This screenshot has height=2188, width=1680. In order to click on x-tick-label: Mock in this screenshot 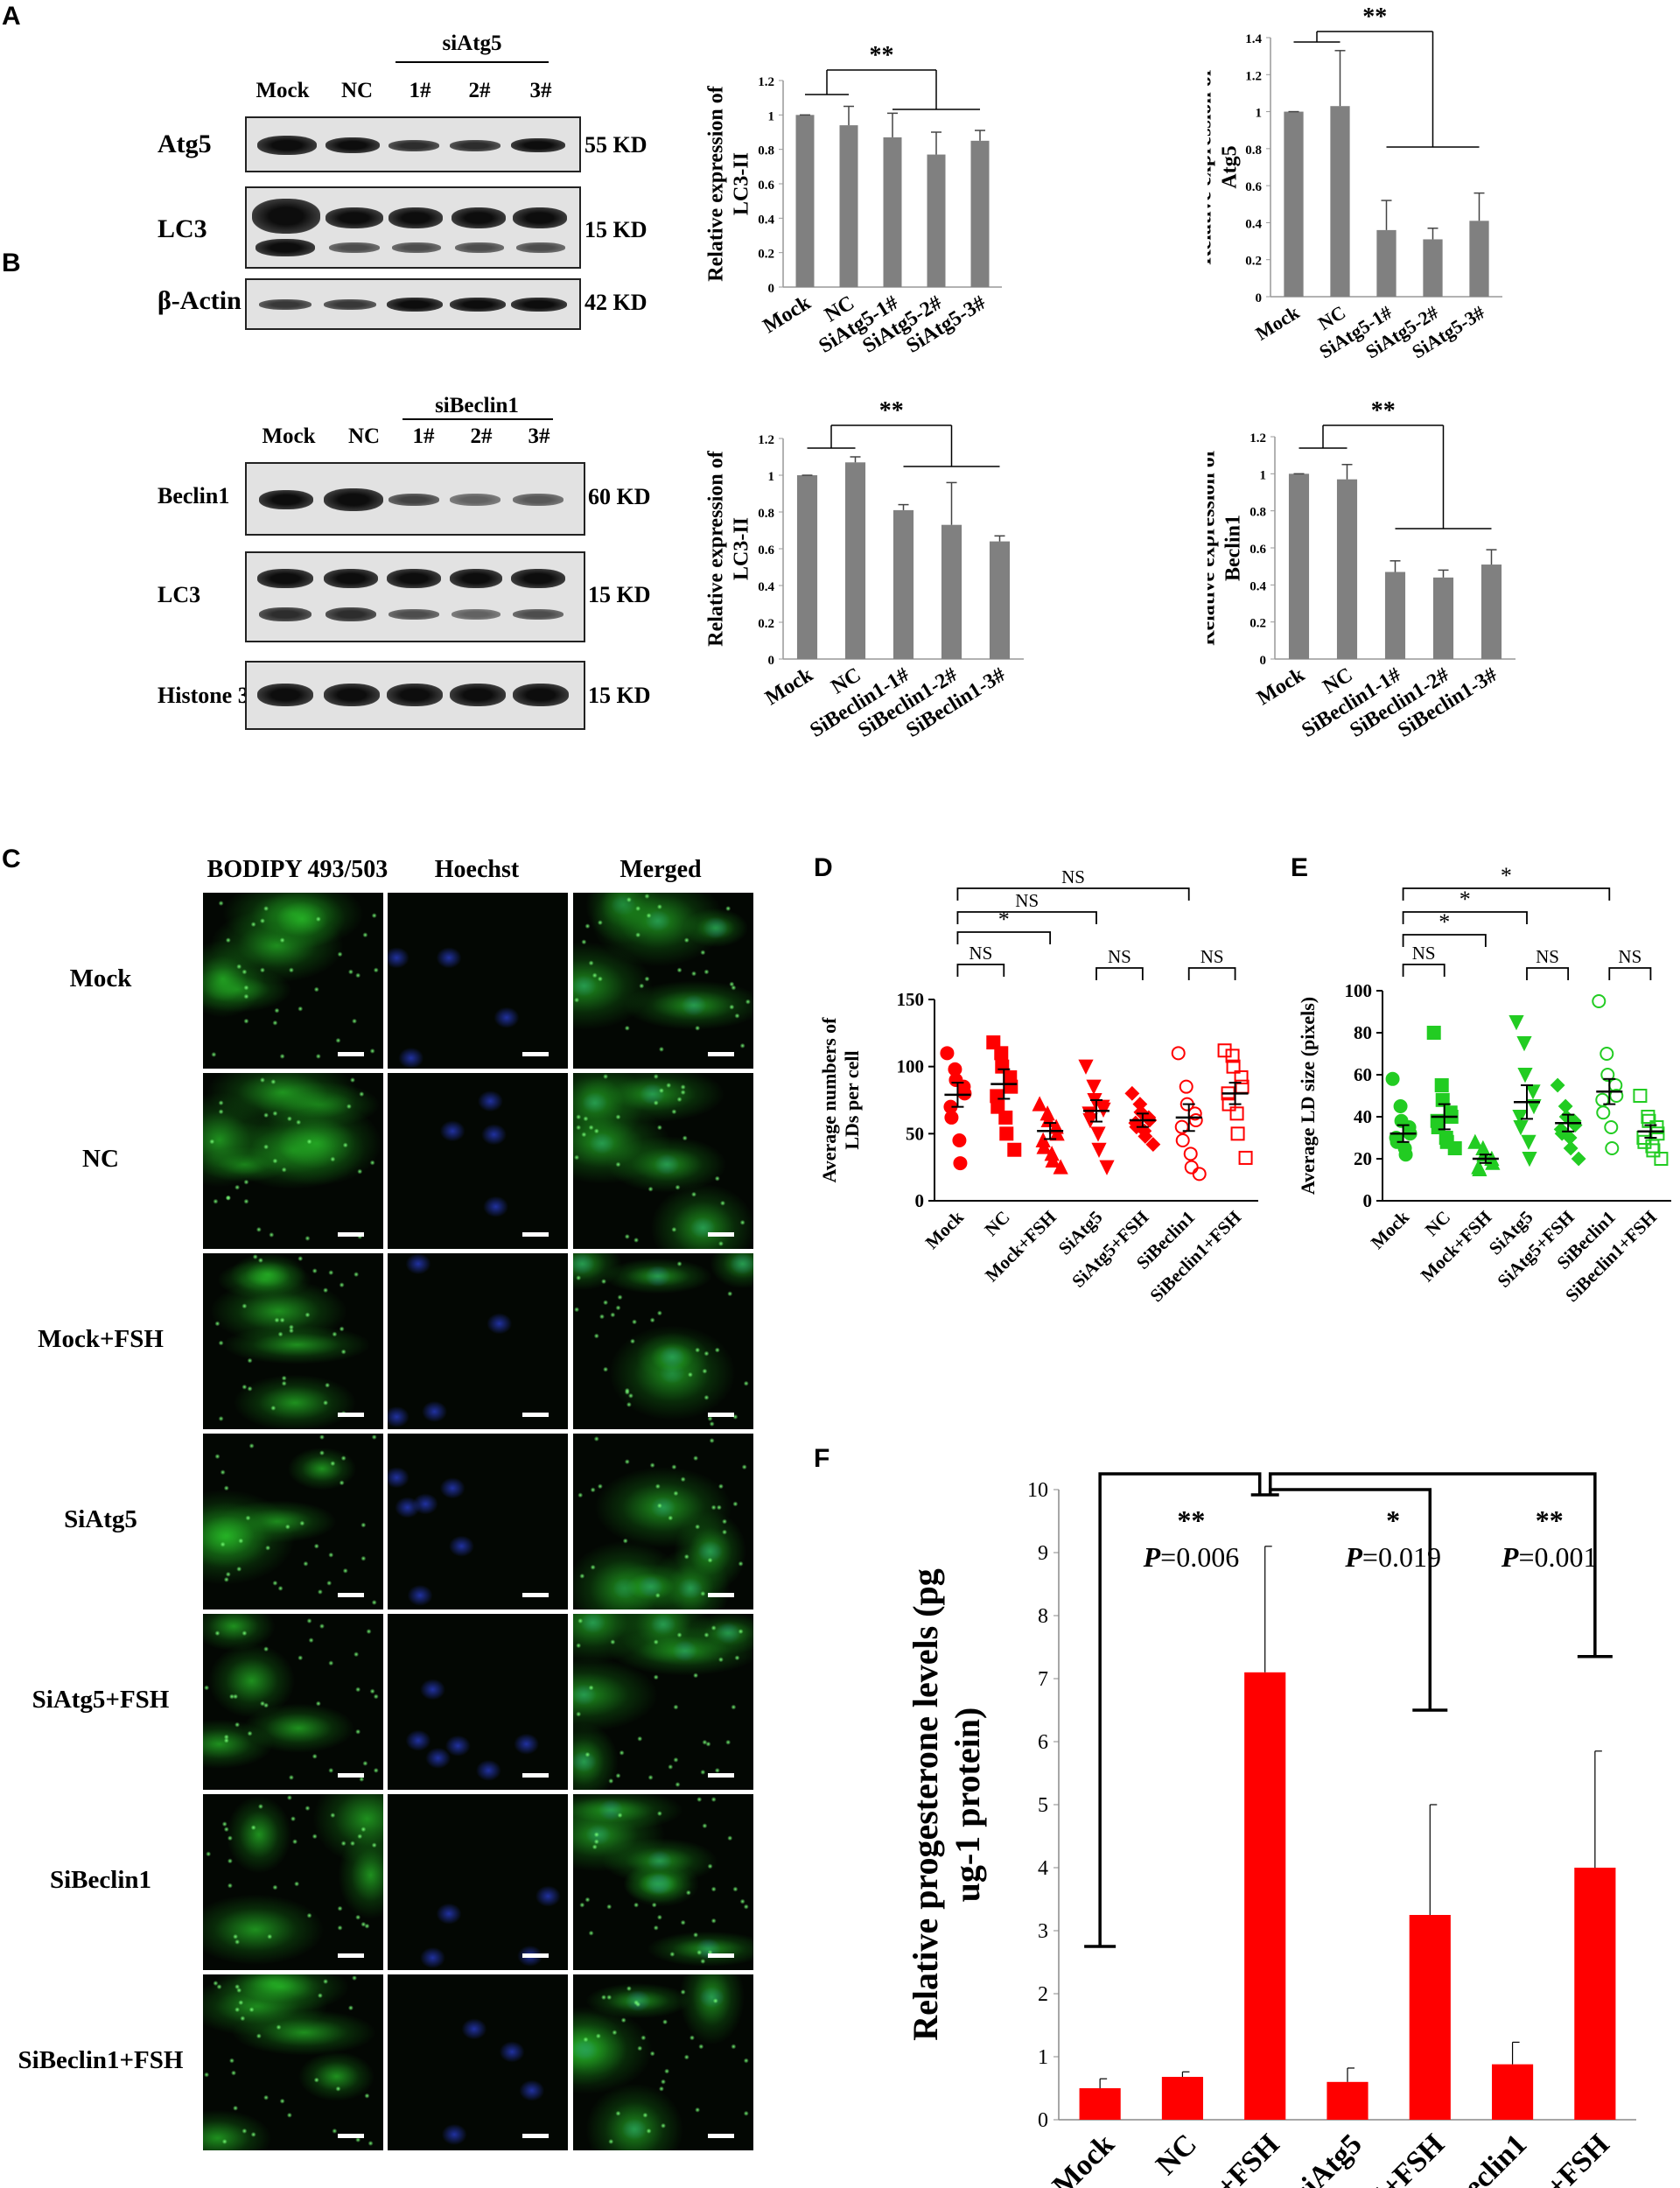, I will do `click(1083, 2158)`.